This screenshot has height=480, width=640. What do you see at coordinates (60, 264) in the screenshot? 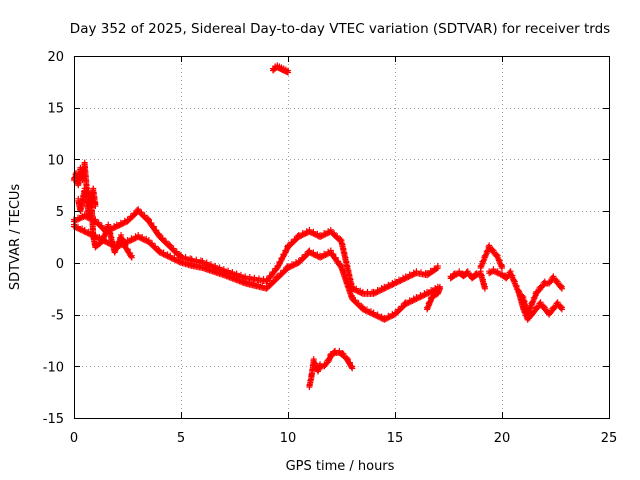
I see `y-tick-label: 0` at bounding box center [60, 264].